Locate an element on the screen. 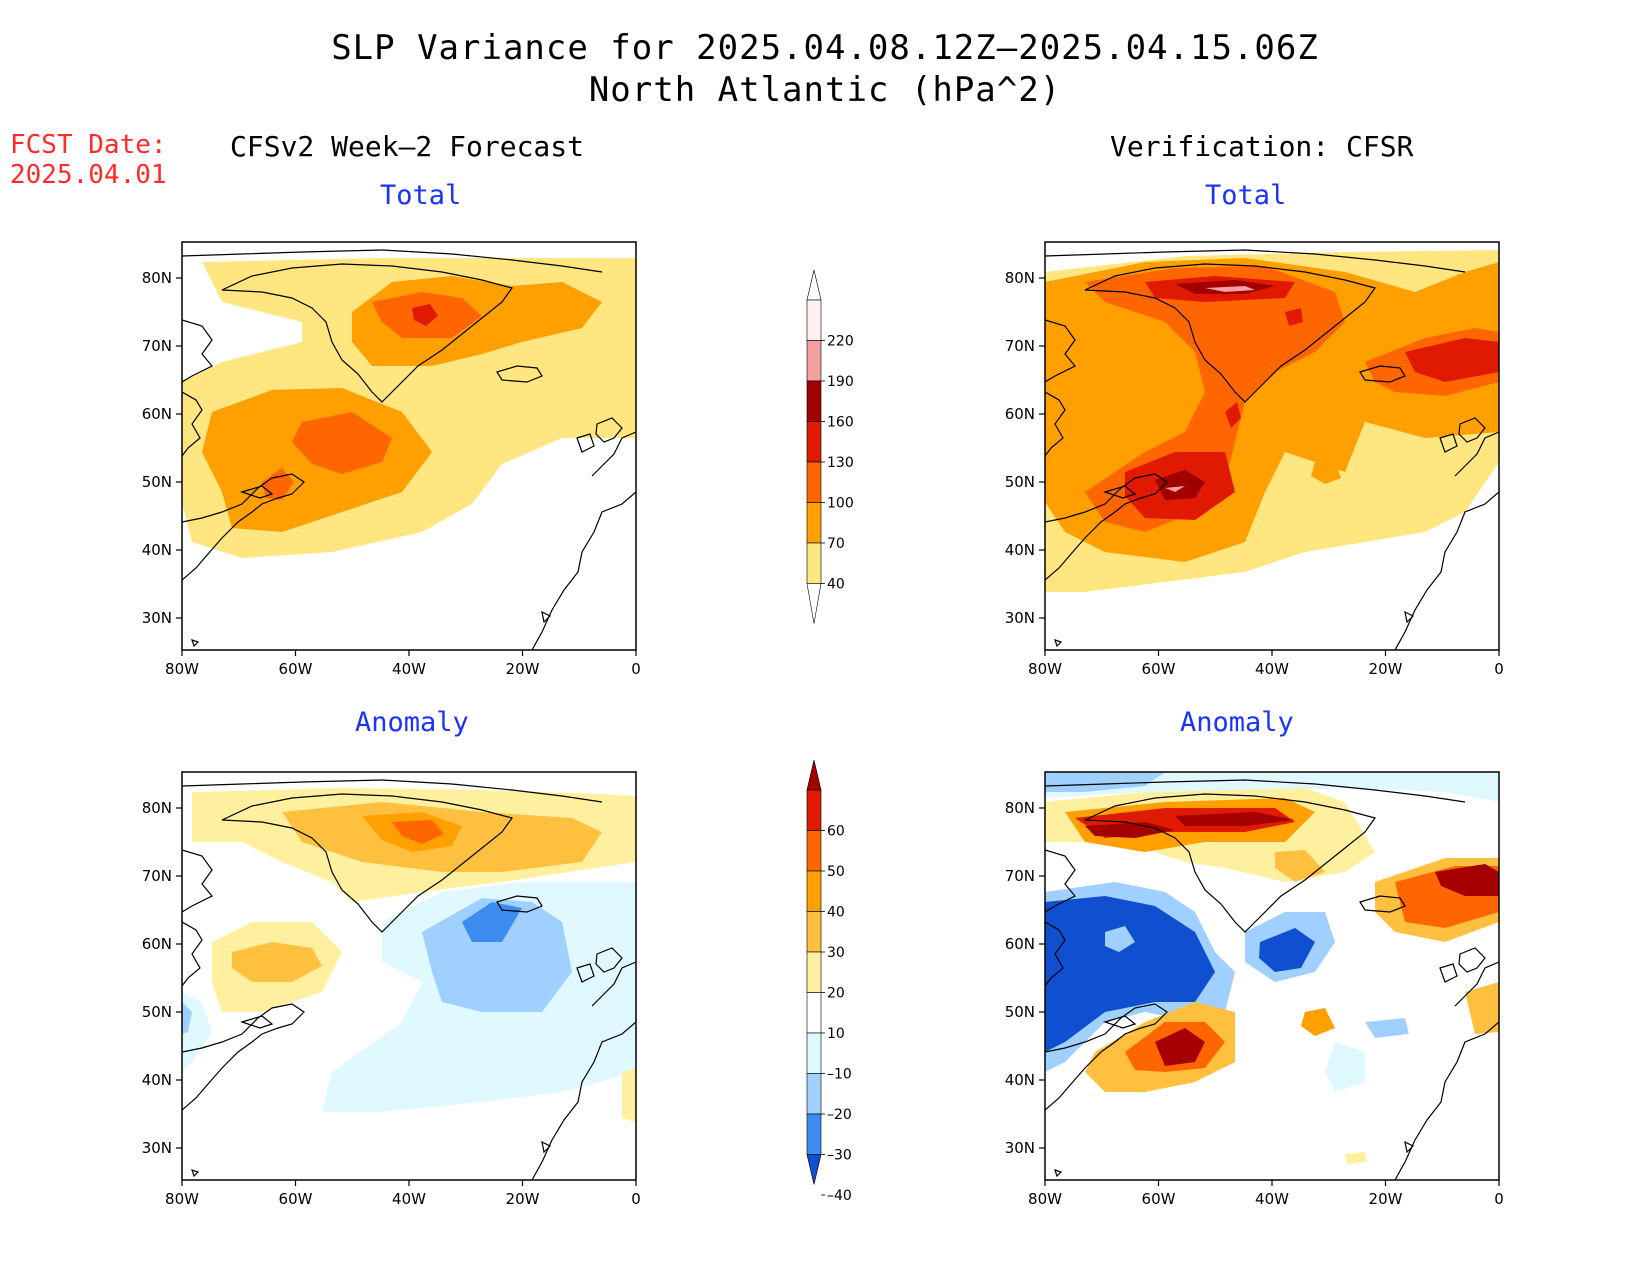 The width and height of the screenshot is (1650, 1275). colorbar-label: 50 is located at coordinates (836, 872).